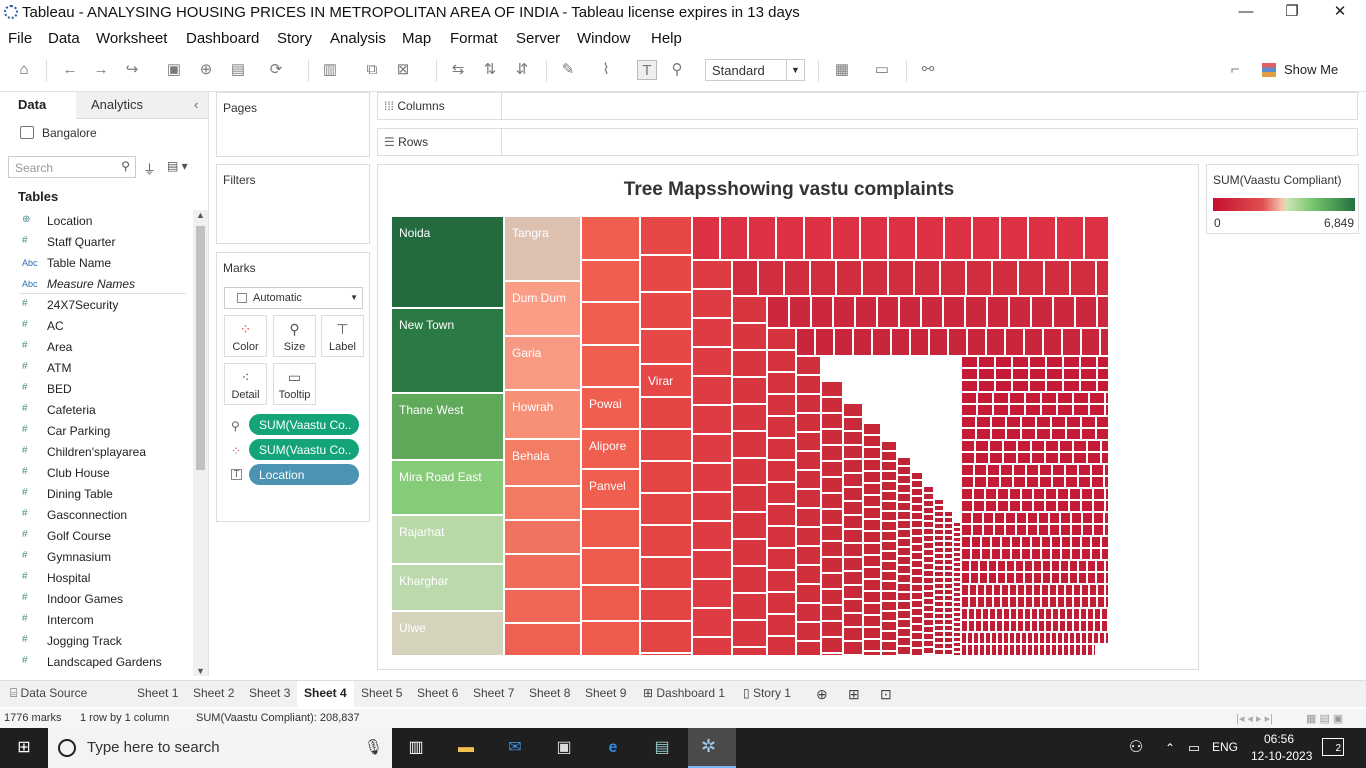  Describe the element at coordinates (93, 347) in the screenshot. I see `field-item: # Area` at that location.